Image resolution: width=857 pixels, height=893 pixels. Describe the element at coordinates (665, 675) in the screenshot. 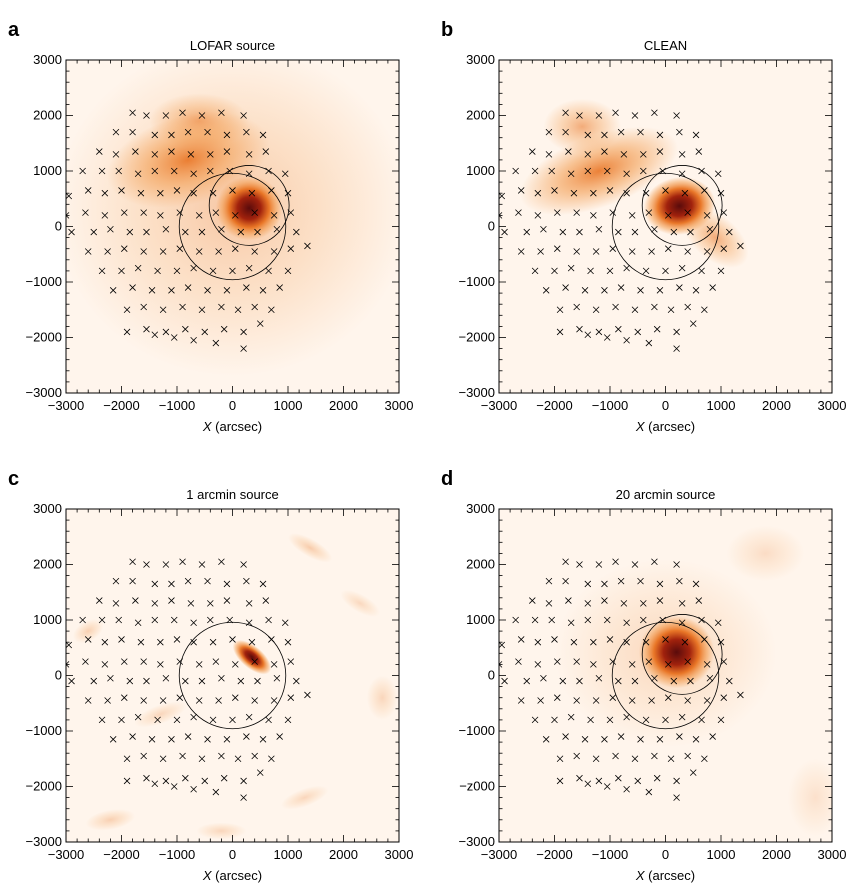

I see `solar-disk-circle` at that location.